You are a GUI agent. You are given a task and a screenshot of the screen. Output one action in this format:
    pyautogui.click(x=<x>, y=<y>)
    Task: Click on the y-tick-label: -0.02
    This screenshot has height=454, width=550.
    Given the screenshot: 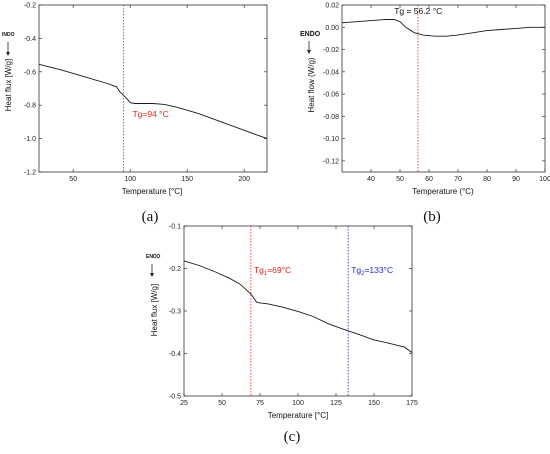 What is the action you would take?
    pyautogui.click(x=331, y=50)
    